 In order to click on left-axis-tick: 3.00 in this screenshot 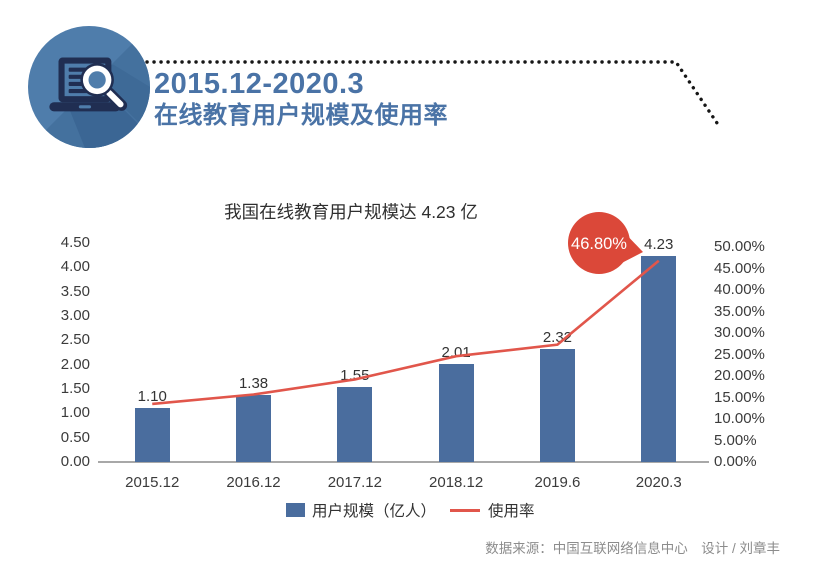, I will do `click(75, 315)`.